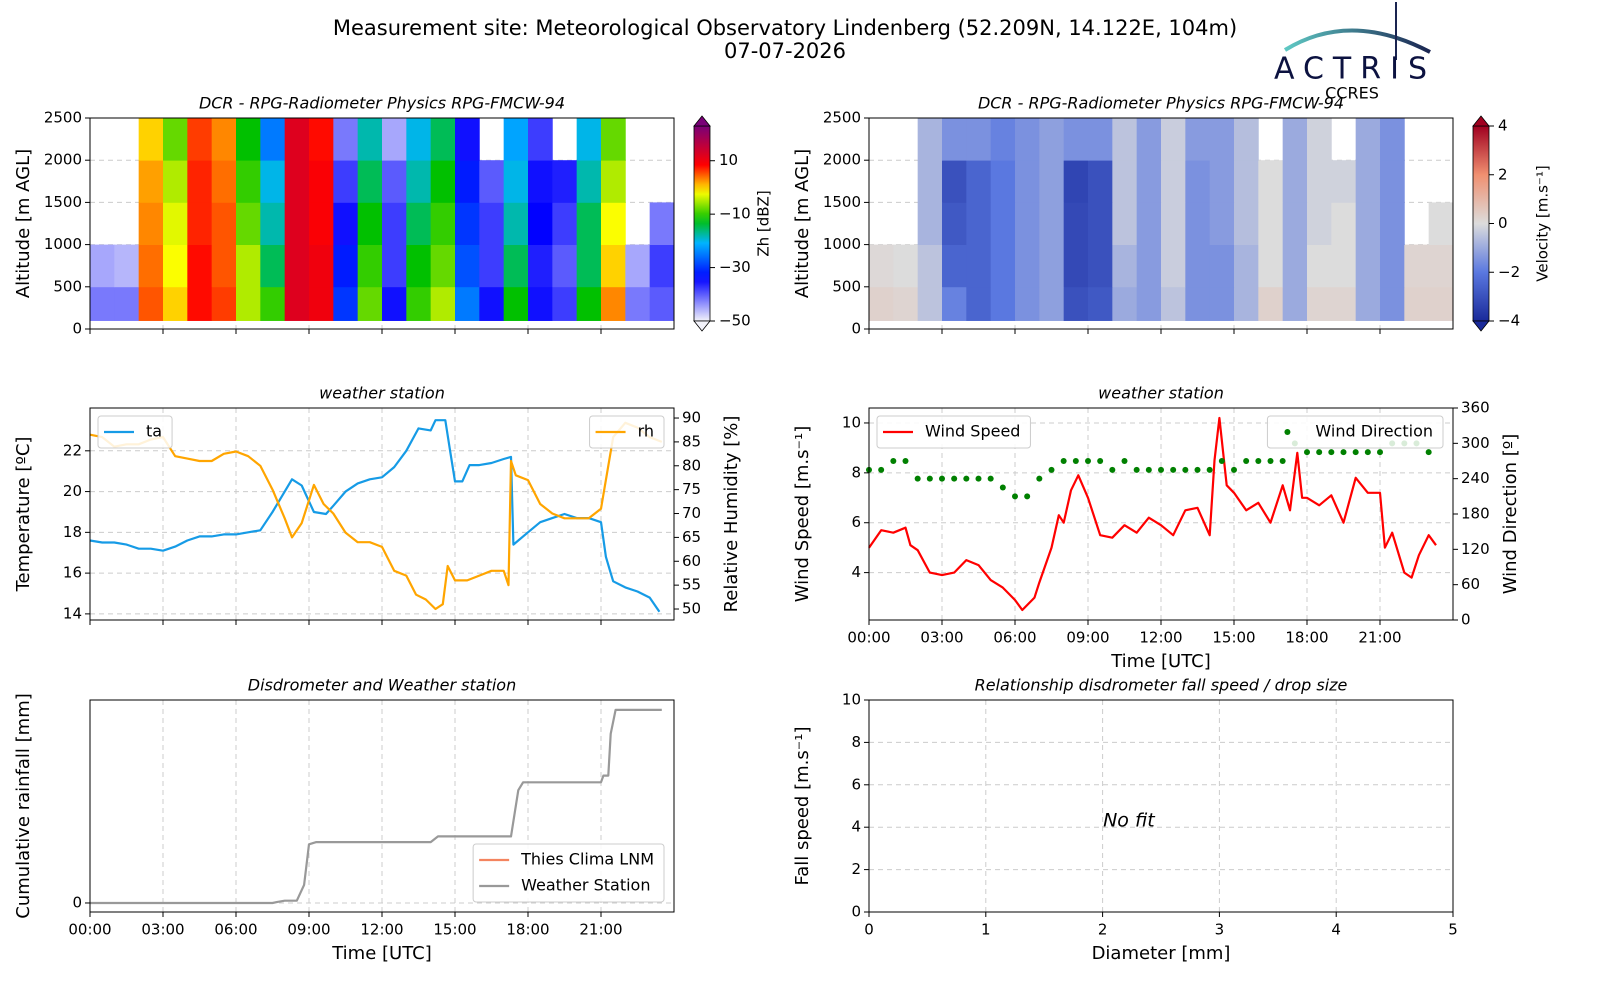 The width and height of the screenshot is (1600, 1000). What do you see at coordinates (1503, 223) in the screenshot?
I see `colorbar-tick-label: 0` at bounding box center [1503, 223].